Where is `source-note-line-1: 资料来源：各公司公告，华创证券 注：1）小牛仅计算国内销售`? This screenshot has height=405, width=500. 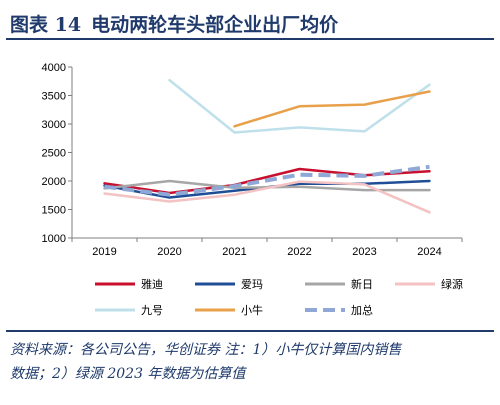 source-note-line-1: 资料来源：各公司公告，华创证券 注：1）小牛仅计算国内销售 is located at coordinates (206, 350).